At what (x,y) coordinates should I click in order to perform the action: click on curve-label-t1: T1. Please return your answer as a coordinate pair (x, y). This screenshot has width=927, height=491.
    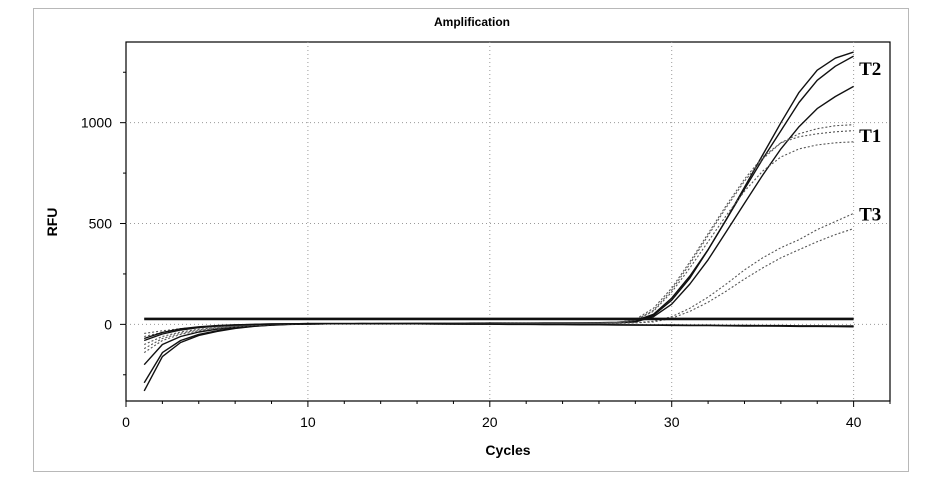
    Looking at the image, I should click on (870, 136).